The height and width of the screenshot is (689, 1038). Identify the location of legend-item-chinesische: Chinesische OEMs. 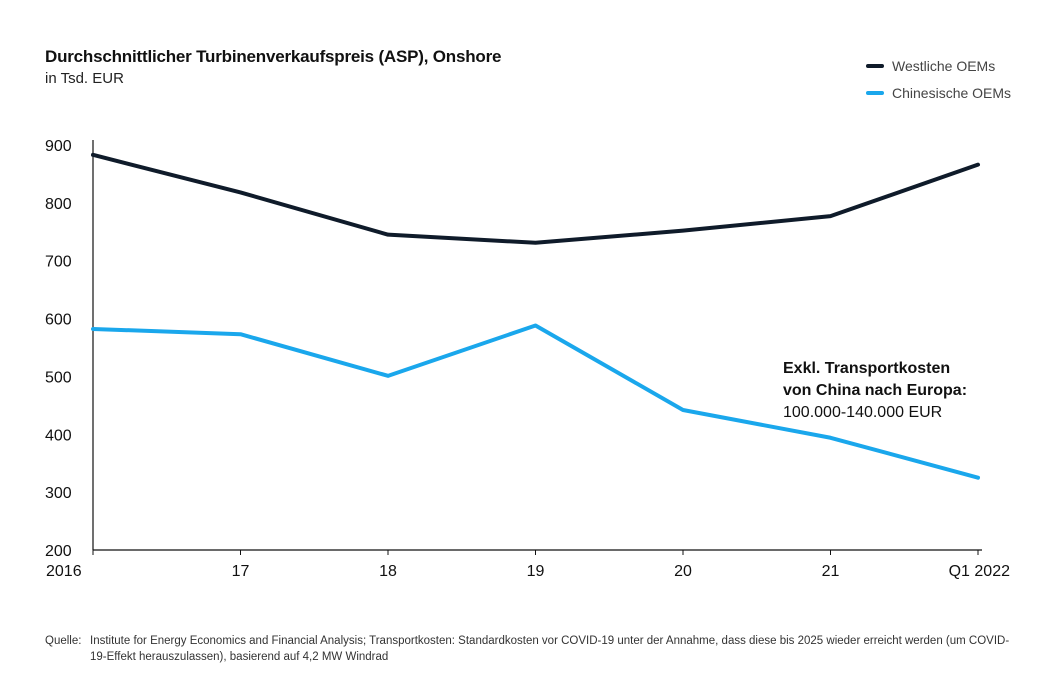
(938, 92).